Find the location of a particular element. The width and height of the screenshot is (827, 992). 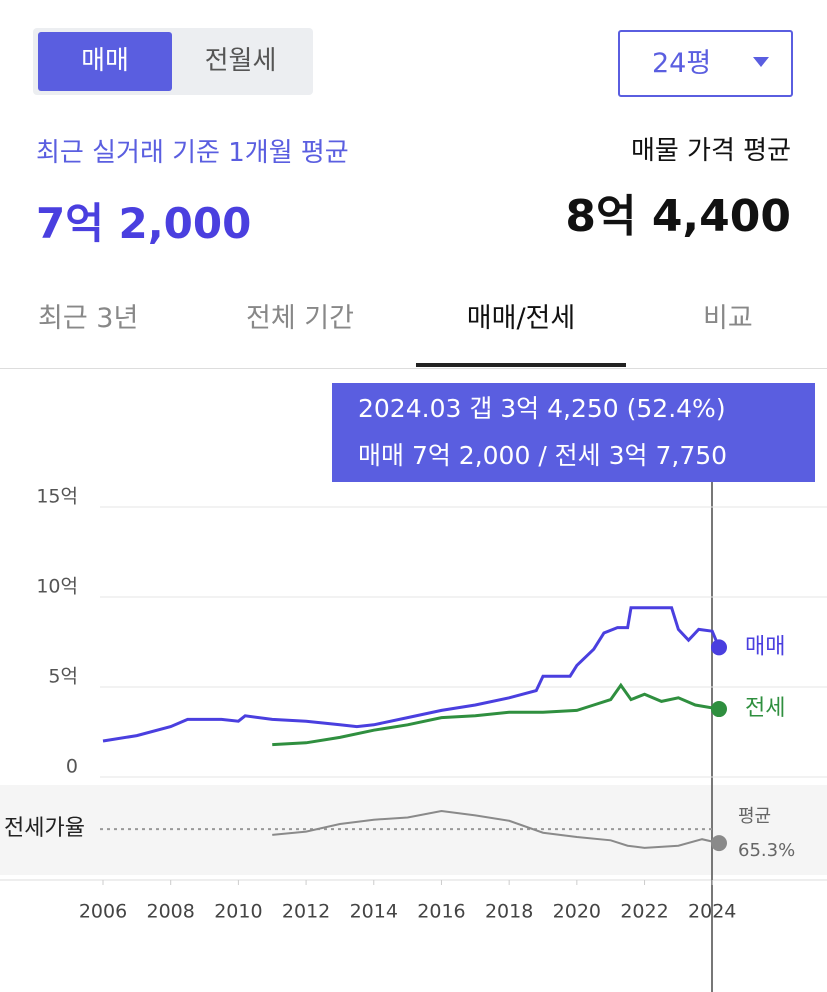

ratio-title: 전세가율 is located at coordinates (44, 828).